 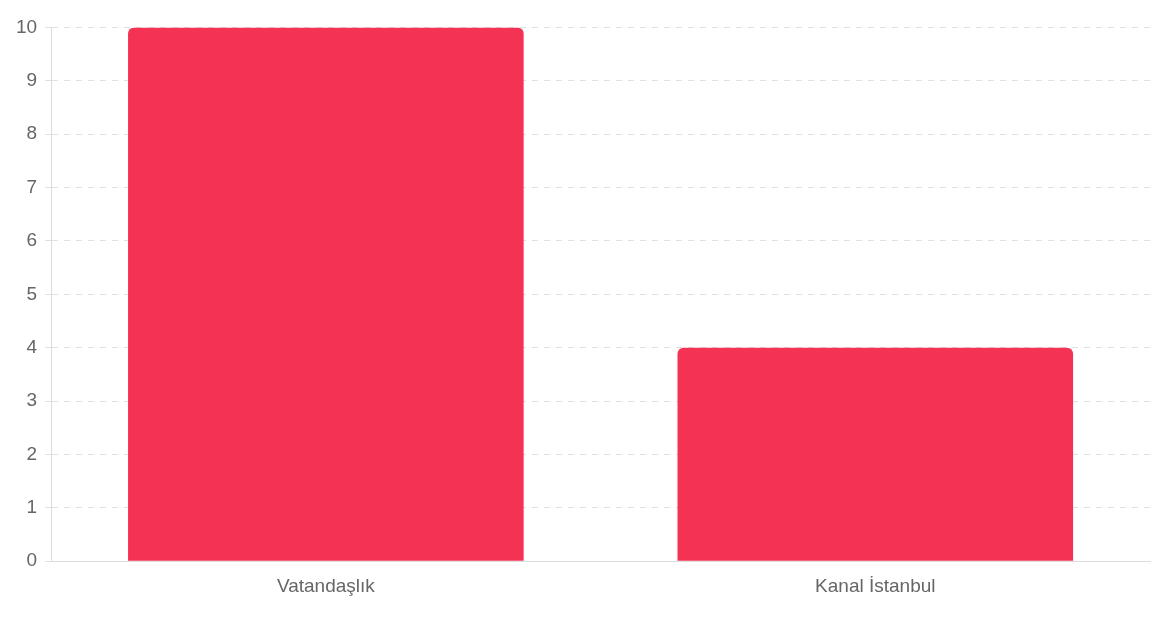 What do you see at coordinates (32, 133) in the screenshot?
I see `y-tick-label: 8` at bounding box center [32, 133].